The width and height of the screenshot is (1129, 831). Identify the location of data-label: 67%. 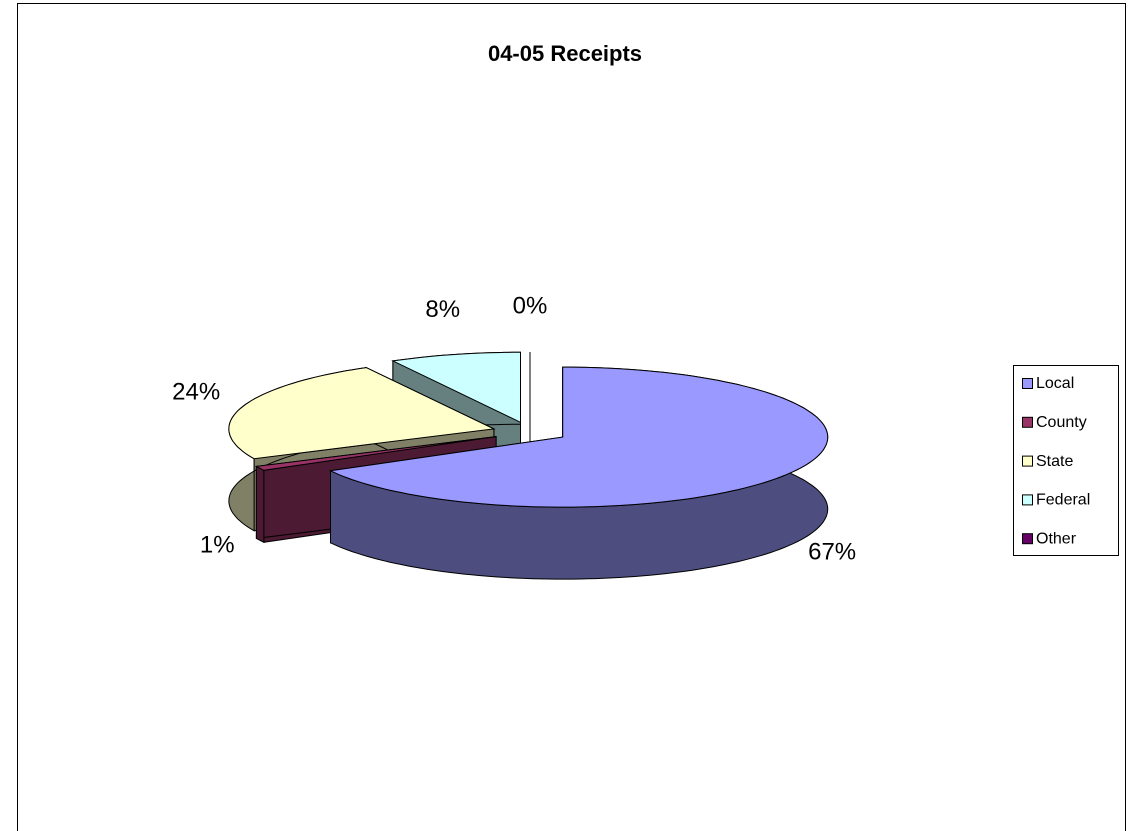
(832, 552).